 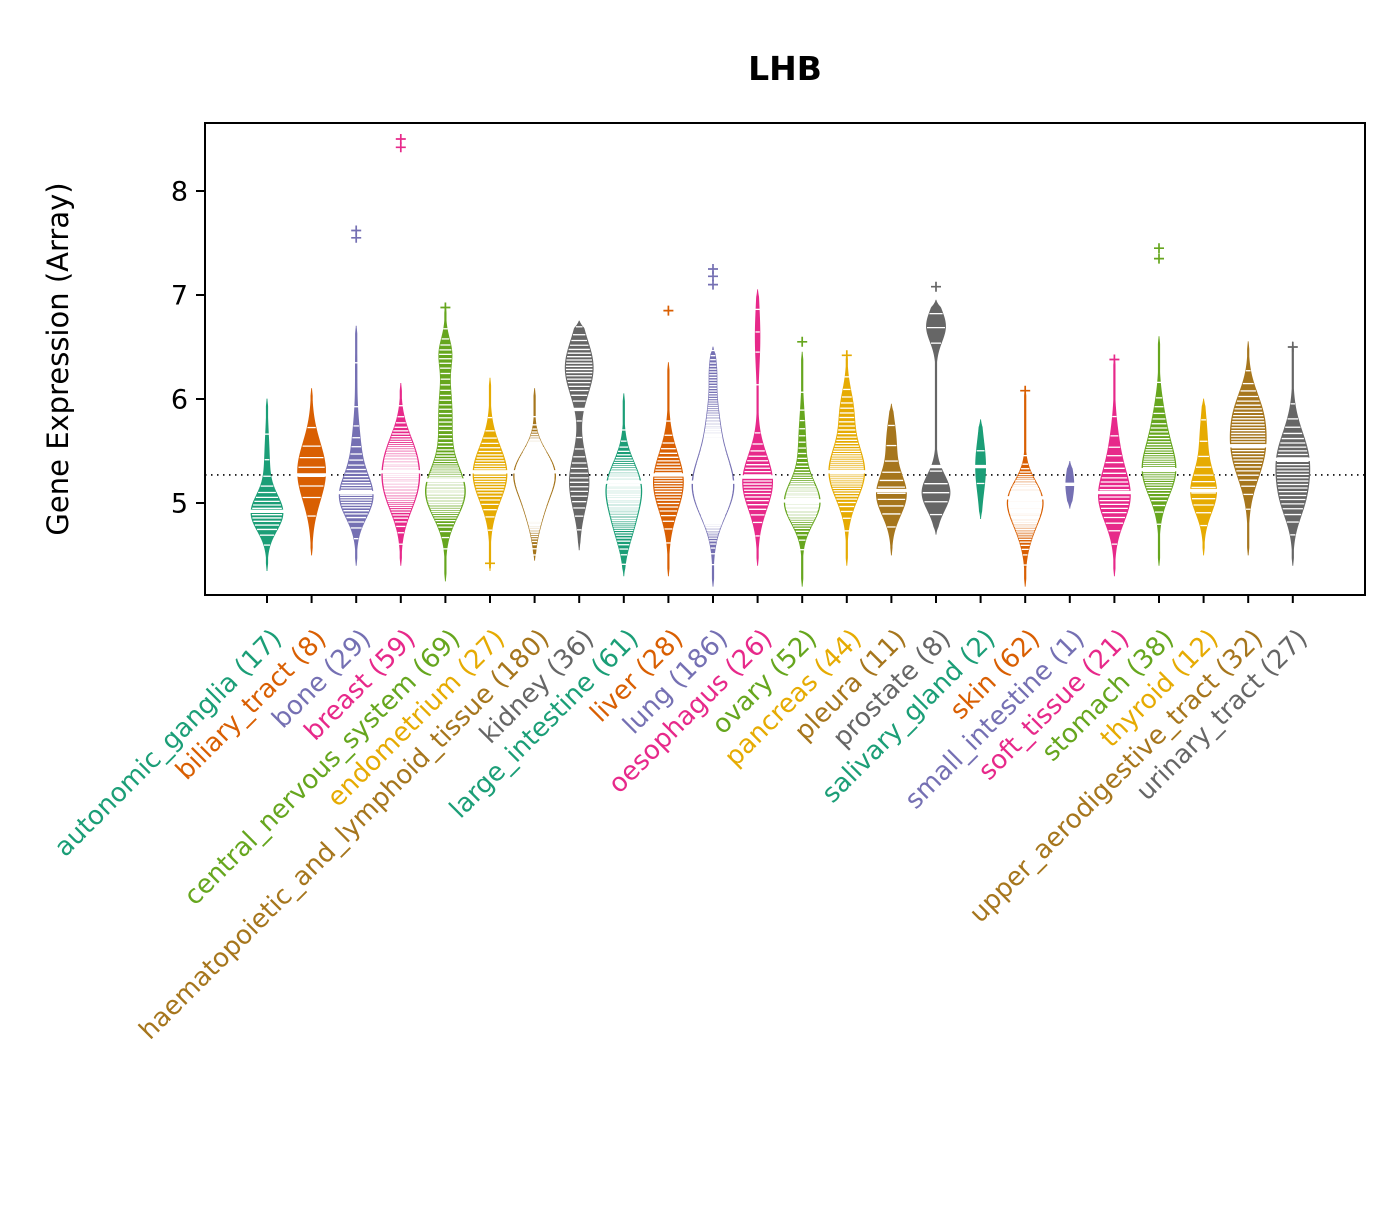 I want to click on violin-soft_tissue, so click(x=1114, y=465).